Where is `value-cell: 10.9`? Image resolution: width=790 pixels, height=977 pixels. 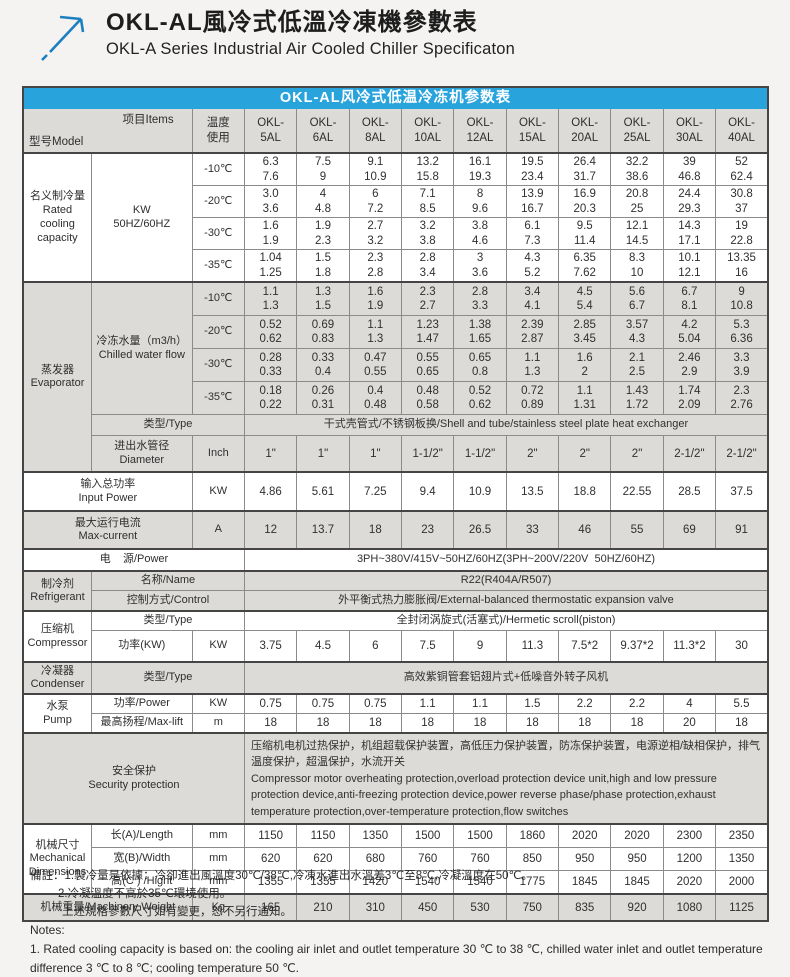 value-cell: 10.9 is located at coordinates (480, 491).